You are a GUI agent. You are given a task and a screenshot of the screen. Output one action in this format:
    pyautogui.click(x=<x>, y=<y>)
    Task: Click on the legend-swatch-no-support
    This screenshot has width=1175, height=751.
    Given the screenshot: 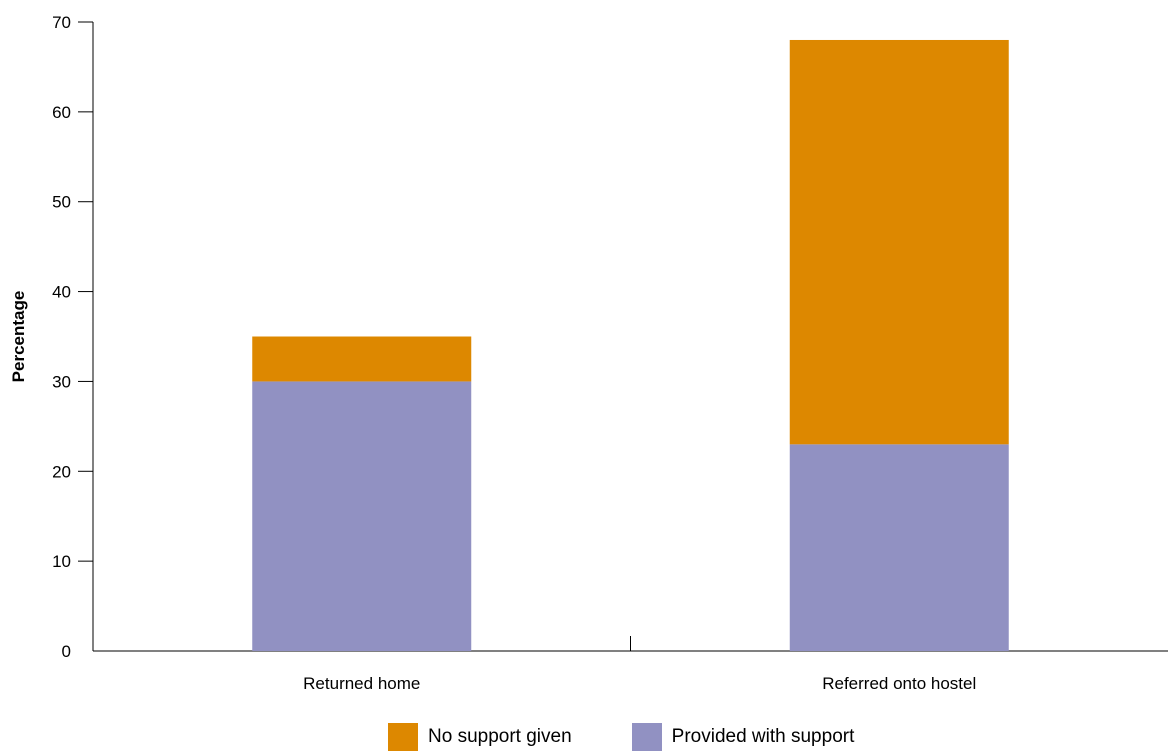 What is the action you would take?
    pyautogui.click(x=403, y=737)
    